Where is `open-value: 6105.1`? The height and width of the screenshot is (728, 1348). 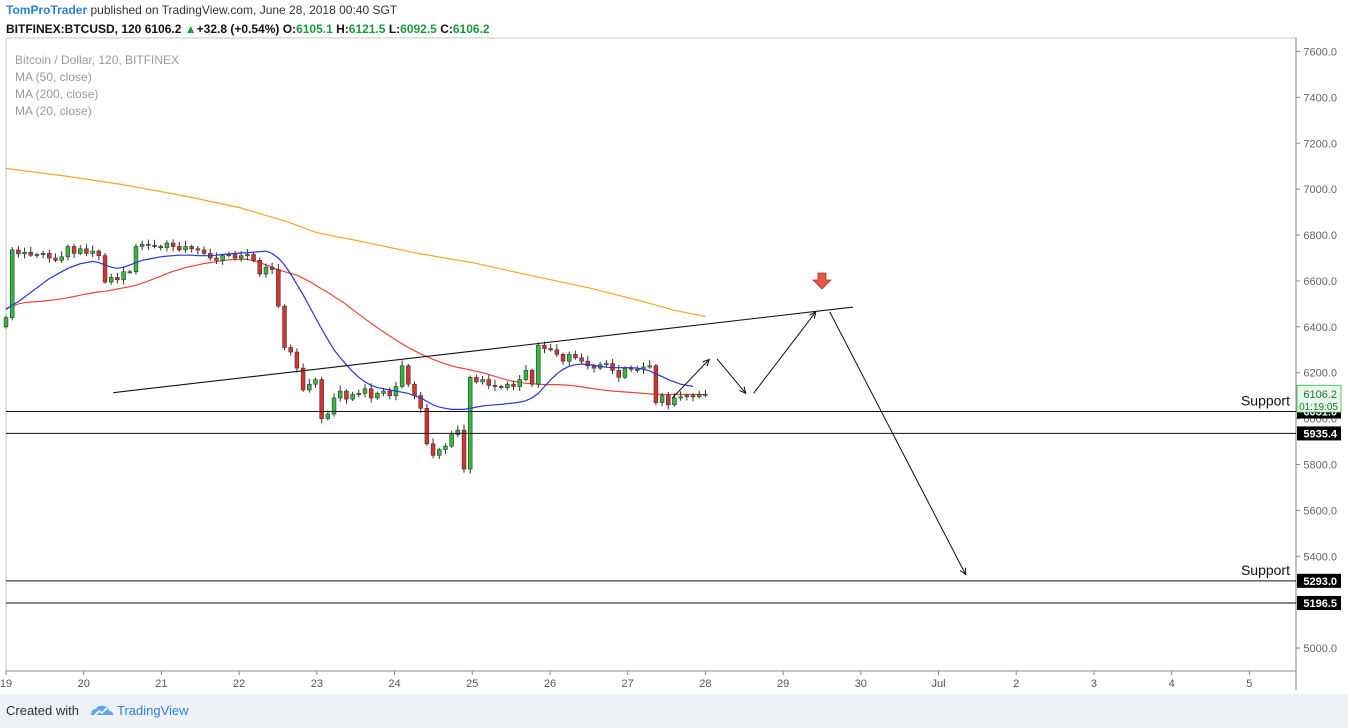 open-value: 6105.1 is located at coordinates (314, 29).